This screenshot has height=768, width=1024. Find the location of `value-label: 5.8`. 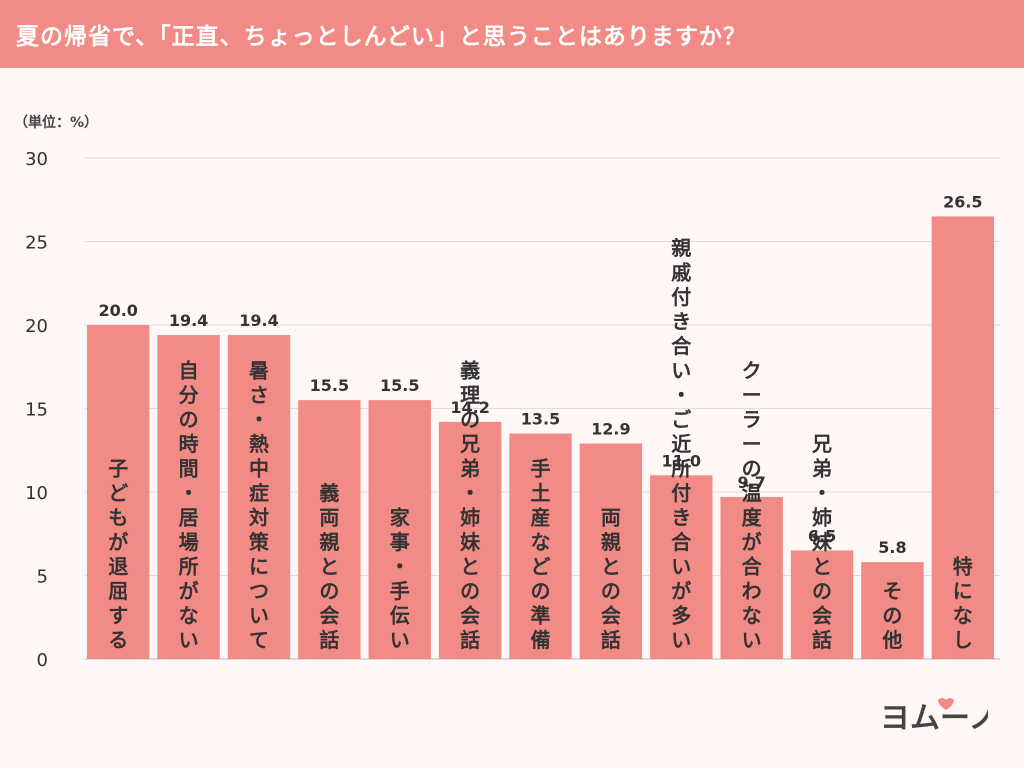

value-label: 5.8 is located at coordinates (892, 547).